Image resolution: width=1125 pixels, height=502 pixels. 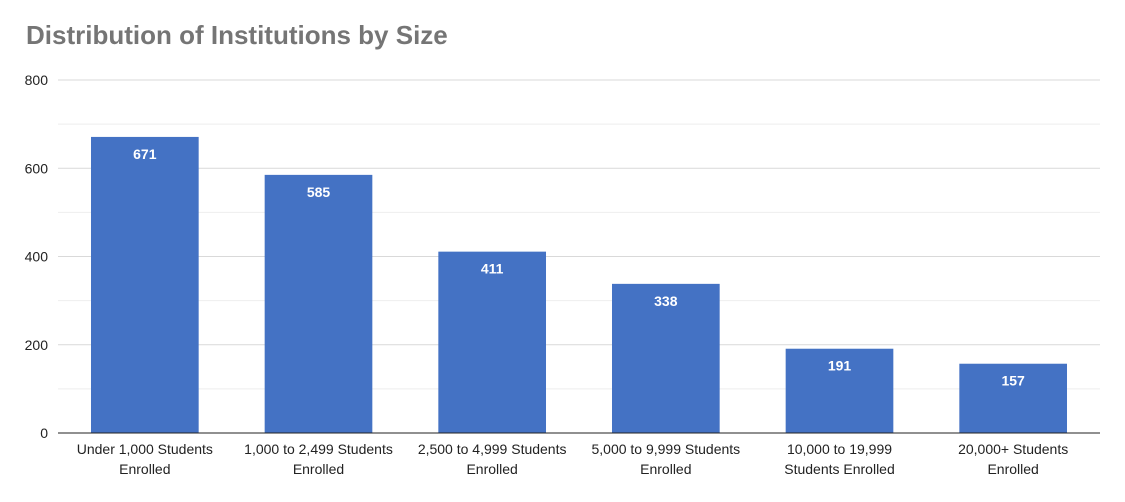 What do you see at coordinates (492, 269) in the screenshot?
I see `data-label: 411` at bounding box center [492, 269].